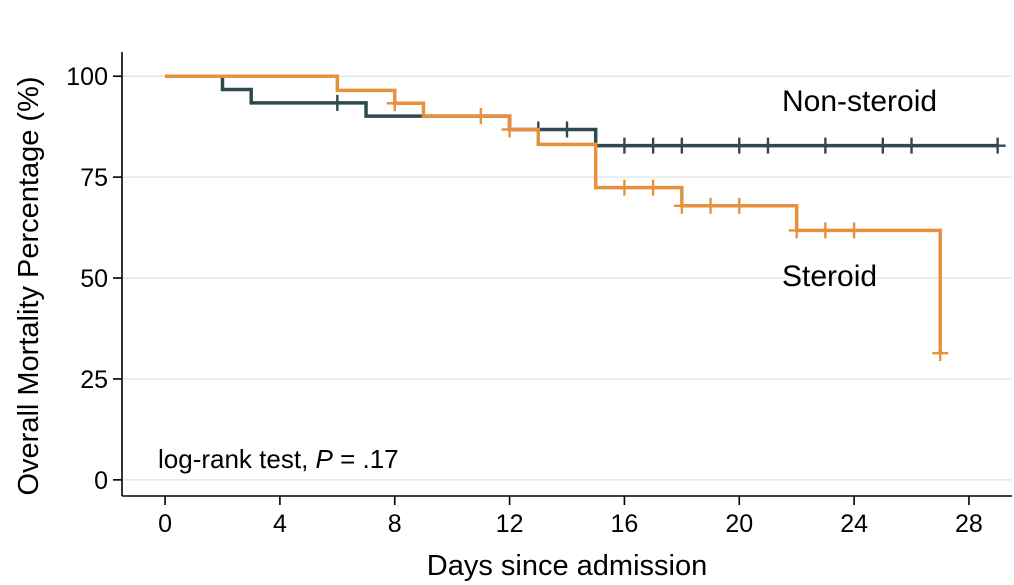 The height and width of the screenshot is (585, 1014). I want to click on y-tick-label-25: 25, so click(94, 380).